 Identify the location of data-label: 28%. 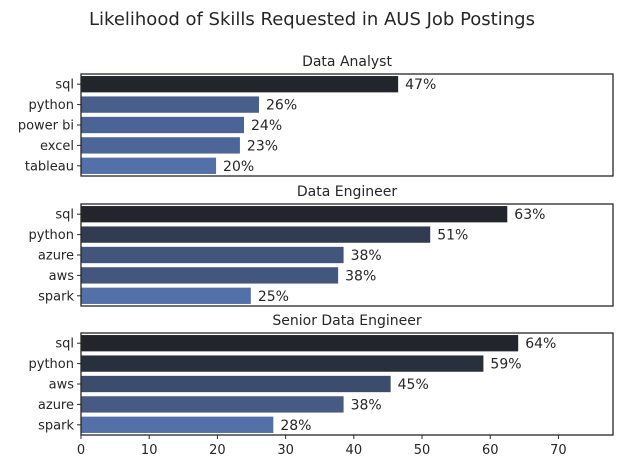
(295, 426).